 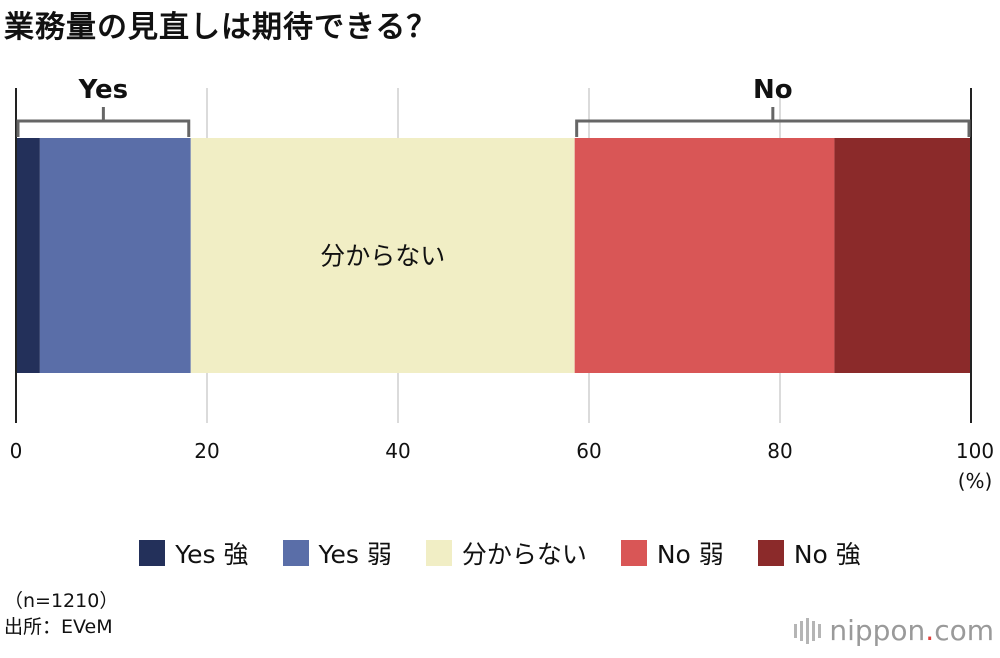 What do you see at coordinates (827, 554) in the screenshot?
I see `legend-label: No 強` at bounding box center [827, 554].